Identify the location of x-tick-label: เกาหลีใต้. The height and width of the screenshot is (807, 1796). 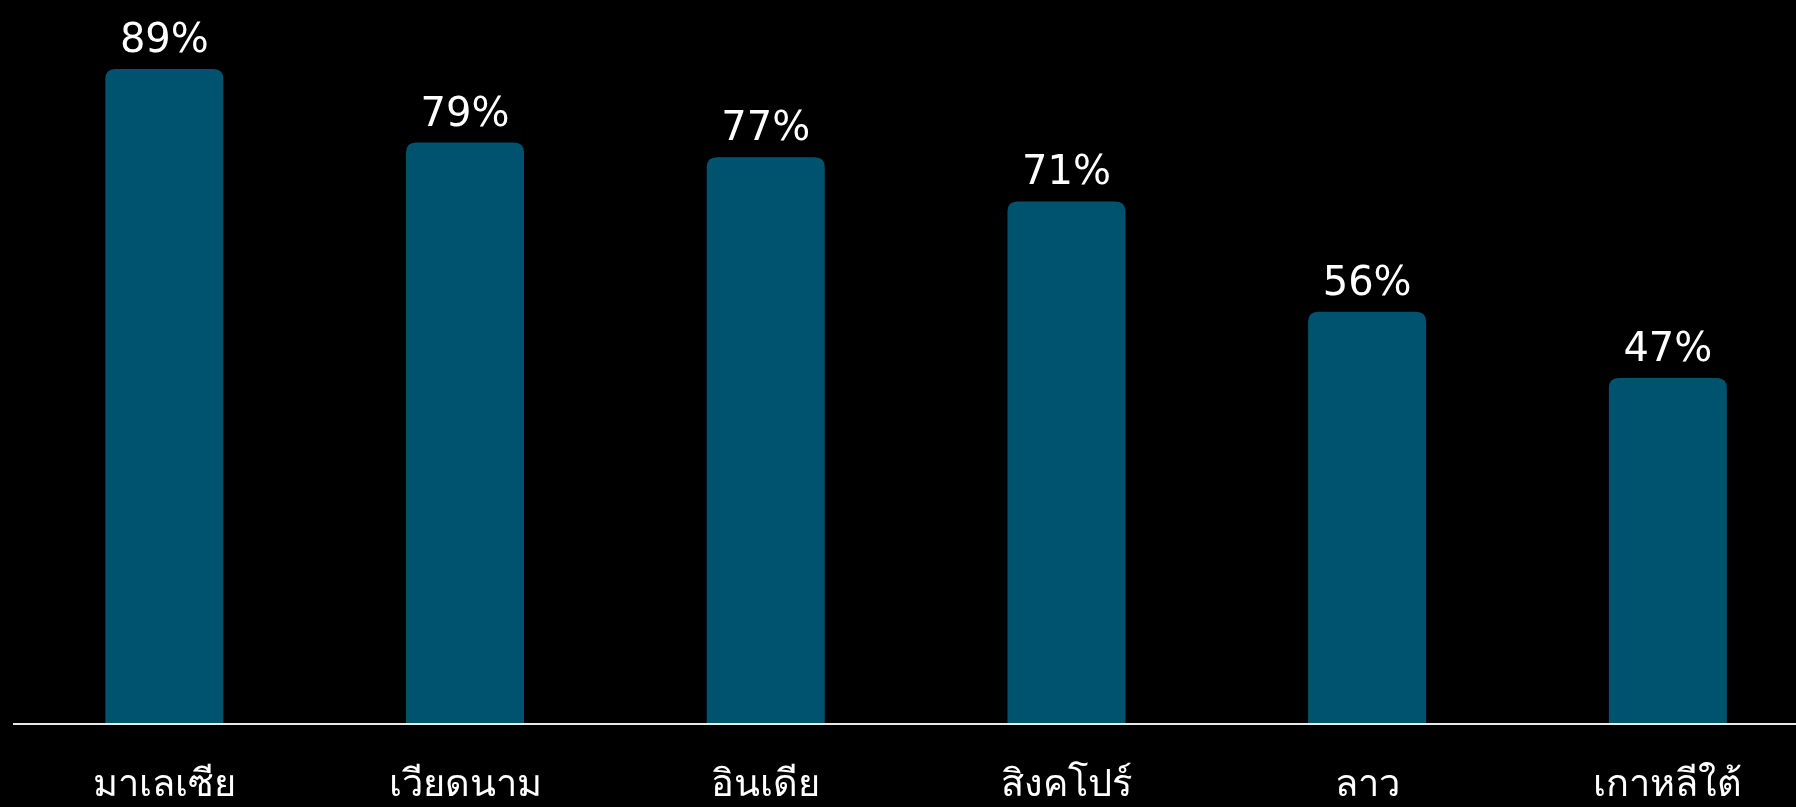
(1668, 783).